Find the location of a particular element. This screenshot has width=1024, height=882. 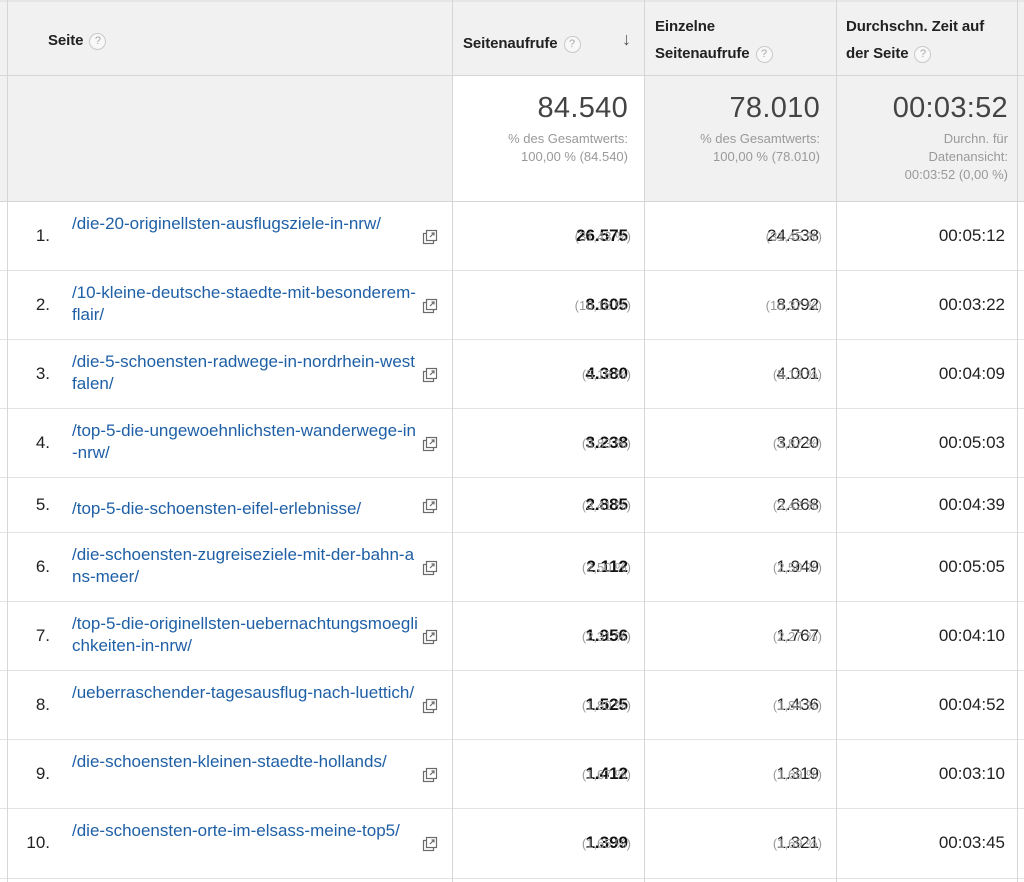

table-header-row is located at coordinates (512, 38).